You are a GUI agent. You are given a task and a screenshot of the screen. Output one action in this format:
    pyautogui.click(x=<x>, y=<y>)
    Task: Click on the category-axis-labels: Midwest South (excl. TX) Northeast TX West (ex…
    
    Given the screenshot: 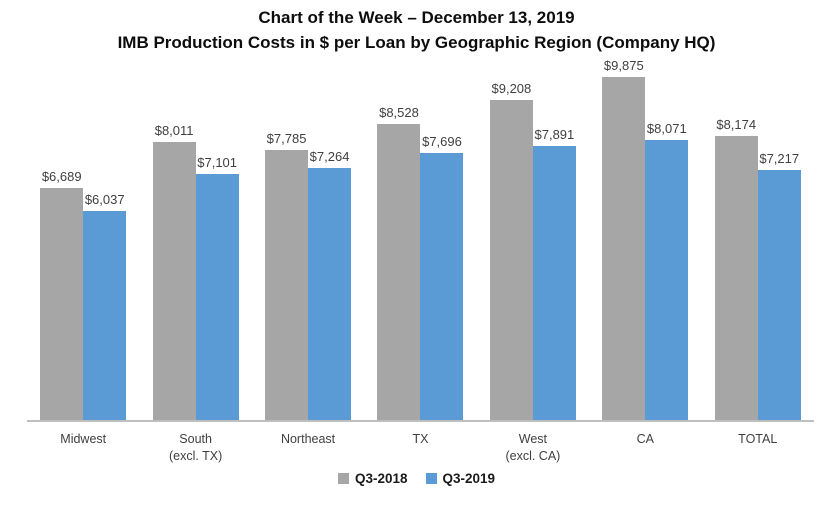 What is the action you would take?
    pyautogui.click(x=420, y=448)
    